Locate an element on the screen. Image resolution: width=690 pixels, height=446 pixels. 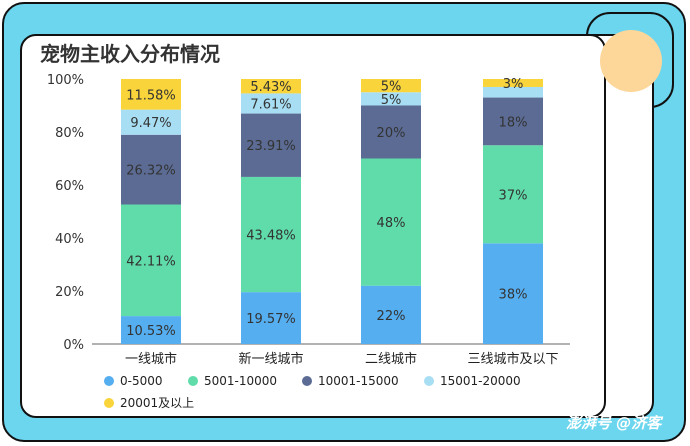
bar-data-label: 26.32% is located at coordinates (151, 171).